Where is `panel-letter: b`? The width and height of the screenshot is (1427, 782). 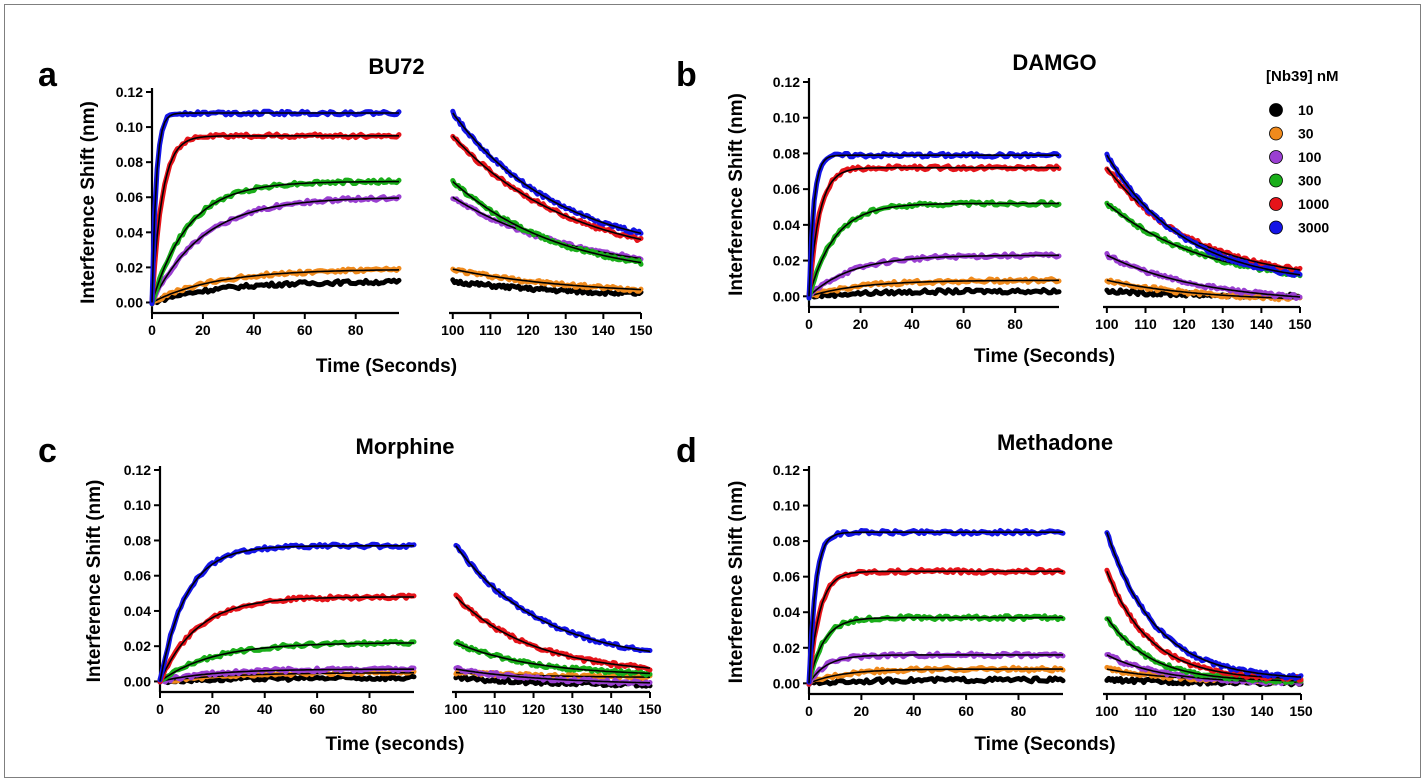
panel-letter: b is located at coordinates (686, 75).